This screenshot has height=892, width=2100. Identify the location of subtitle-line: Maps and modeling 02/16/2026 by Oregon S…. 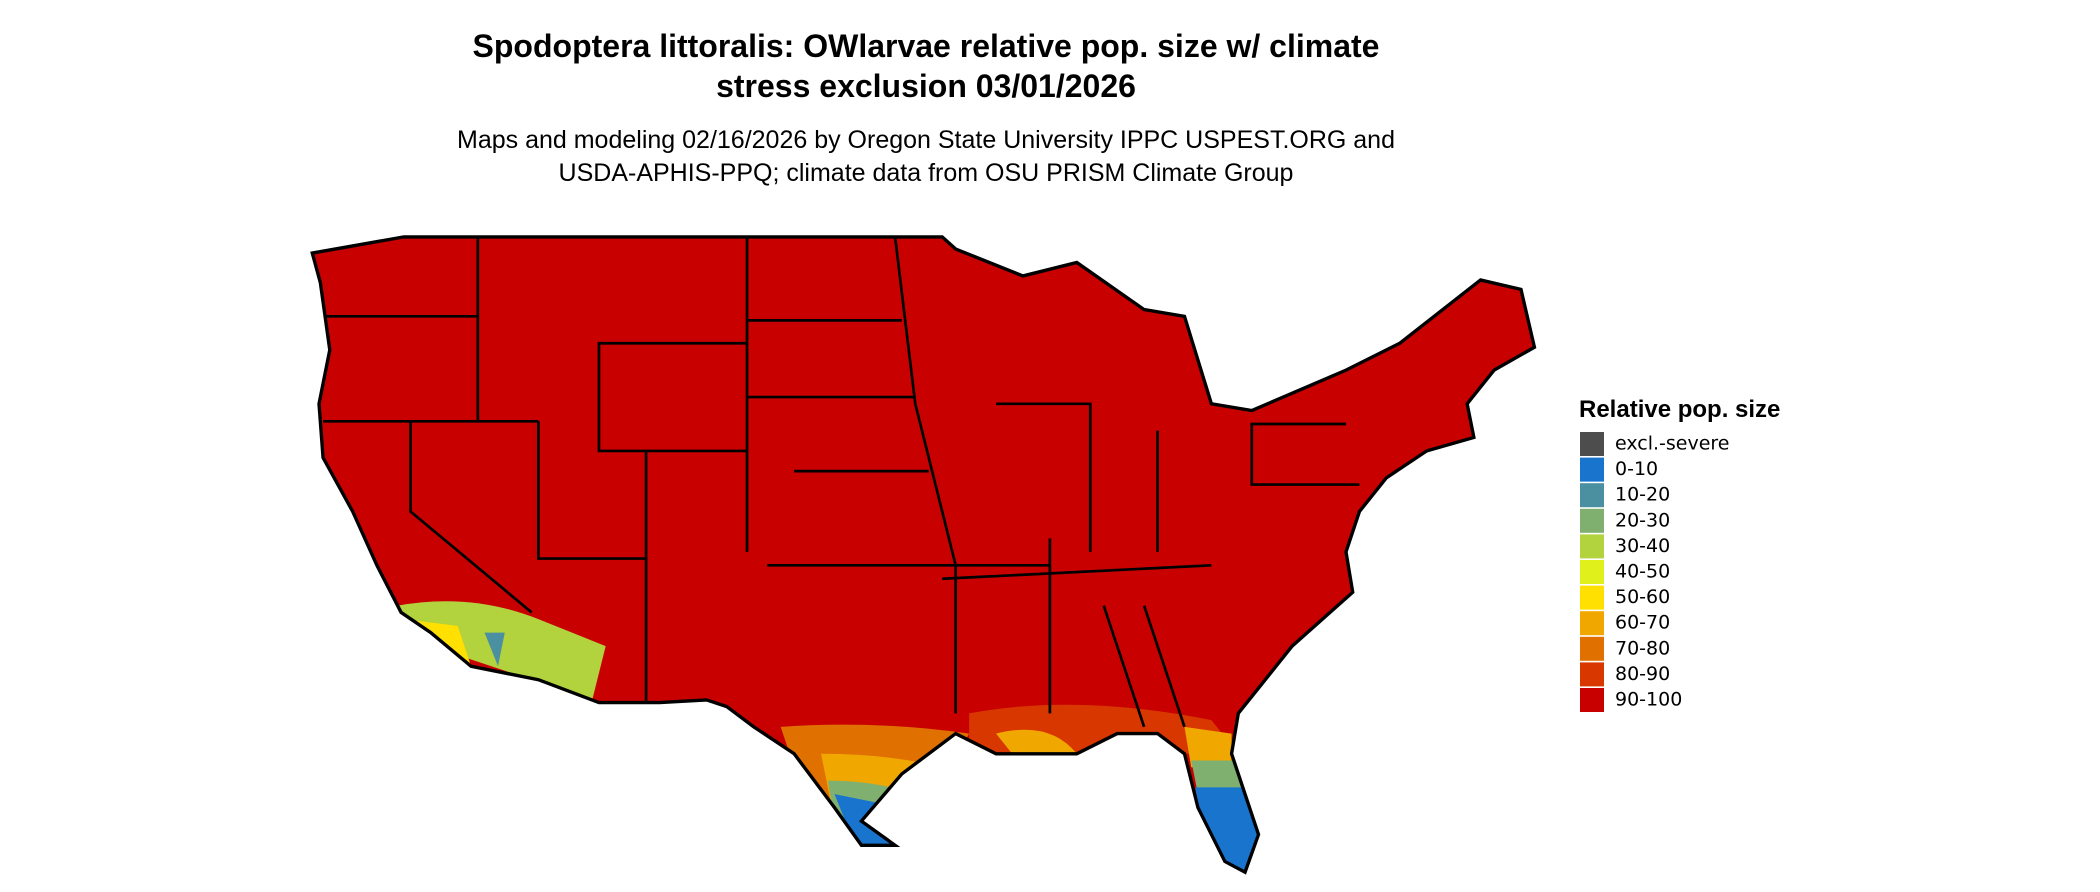
(926, 140).